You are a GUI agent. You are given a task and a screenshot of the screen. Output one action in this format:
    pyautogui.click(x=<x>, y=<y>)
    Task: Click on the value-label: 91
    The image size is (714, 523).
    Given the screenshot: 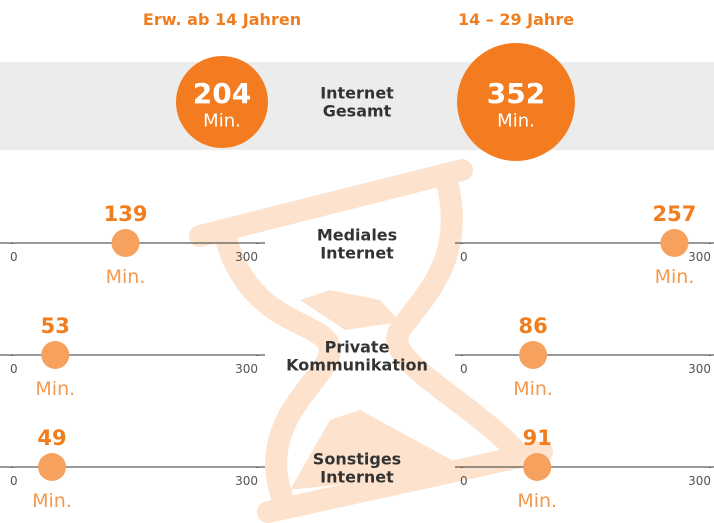 What is the action you would take?
    pyautogui.click(x=537, y=437)
    